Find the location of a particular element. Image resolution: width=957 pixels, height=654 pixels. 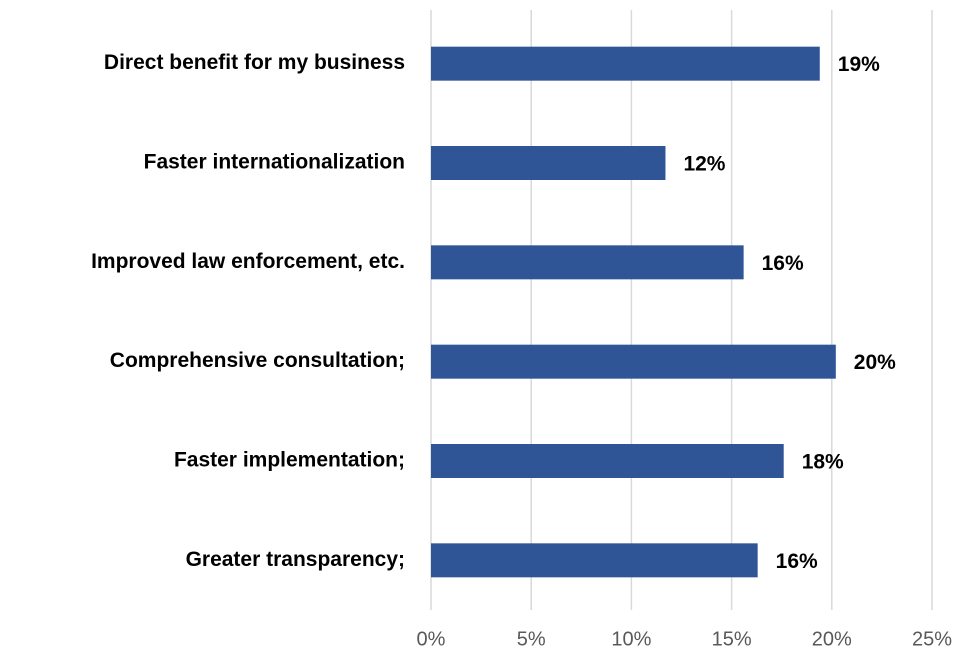

data-label: 12% is located at coordinates (704, 164).